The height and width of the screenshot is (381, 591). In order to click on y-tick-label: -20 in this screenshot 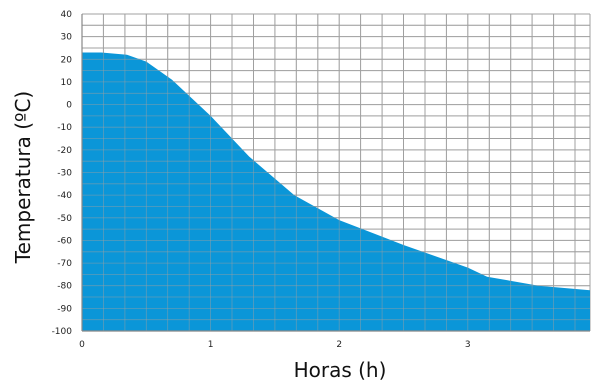, I will do `click(64, 151)`.